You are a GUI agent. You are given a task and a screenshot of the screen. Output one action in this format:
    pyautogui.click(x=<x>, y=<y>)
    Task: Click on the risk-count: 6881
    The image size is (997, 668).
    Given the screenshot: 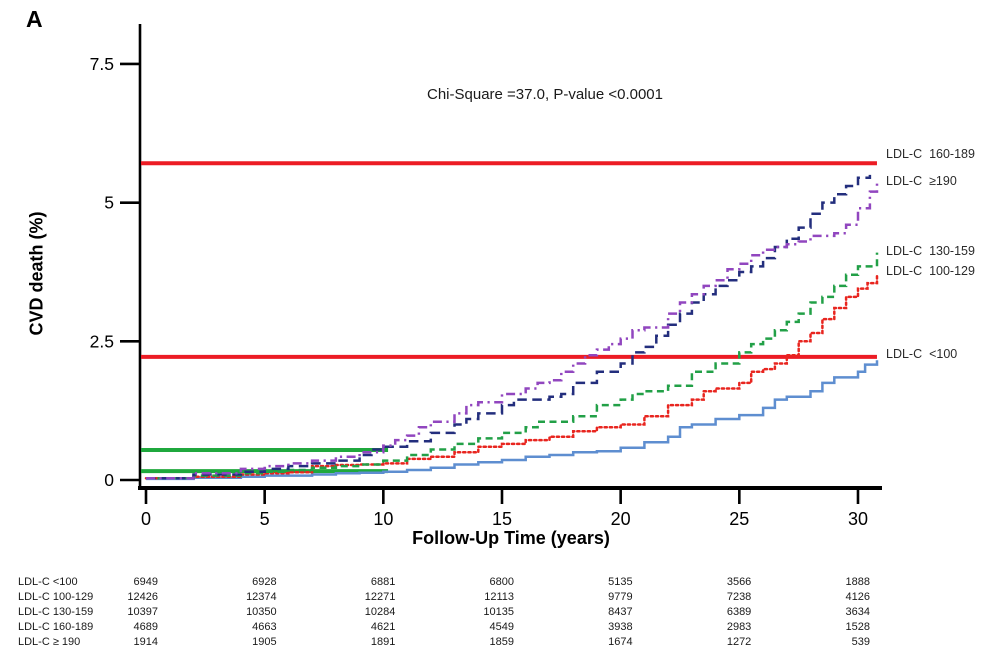 What is the action you would take?
    pyautogui.click(x=383, y=582)
    